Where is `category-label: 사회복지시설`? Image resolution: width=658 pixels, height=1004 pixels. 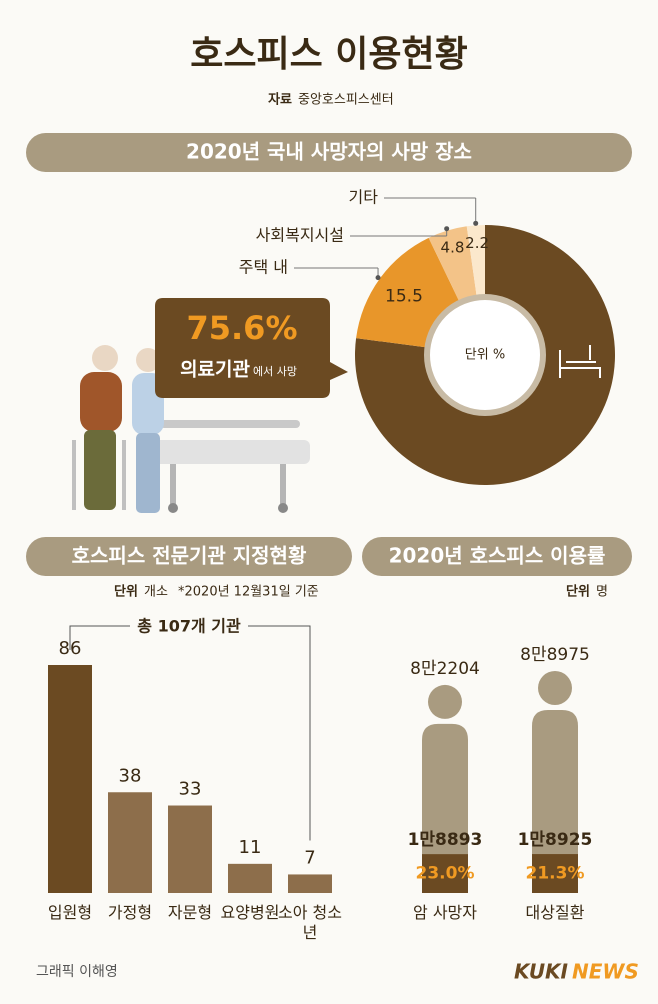 category-label: 사회복지시설 is located at coordinates (300, 235).